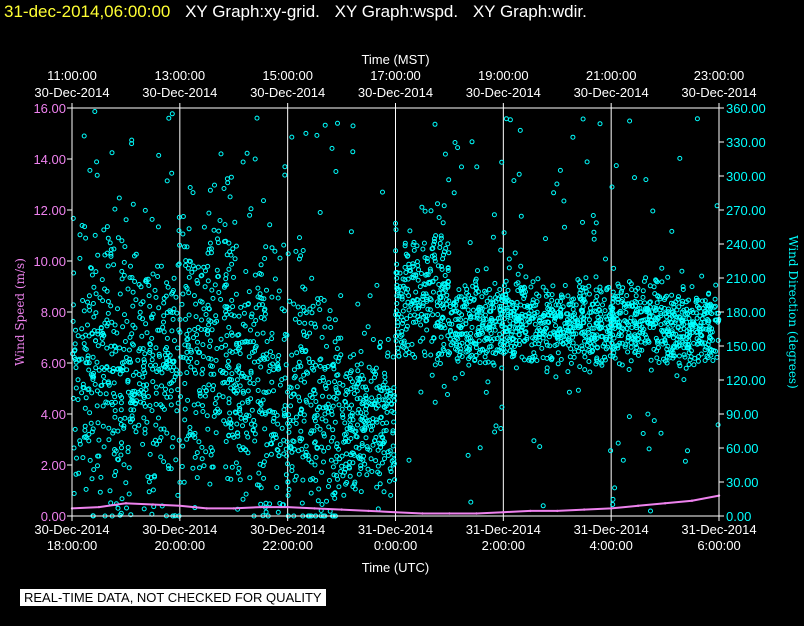  I want to click on wind-speed-point, so click(260, 507).